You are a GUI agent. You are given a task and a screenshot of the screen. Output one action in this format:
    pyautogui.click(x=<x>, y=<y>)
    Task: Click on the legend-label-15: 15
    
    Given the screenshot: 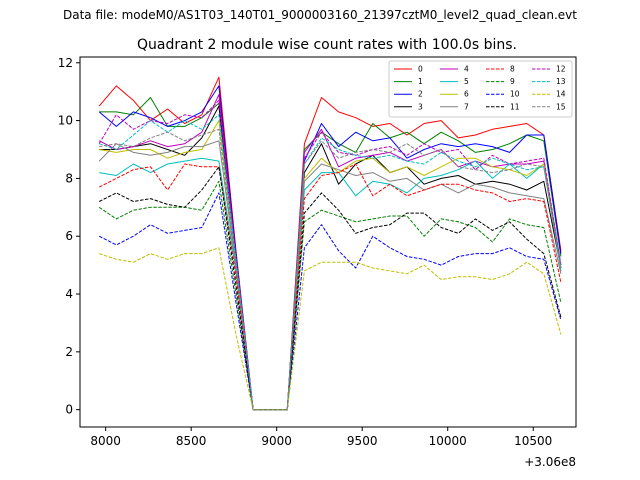 What is the action you would take?
    pyautogui.click(x=561, y=106)
    